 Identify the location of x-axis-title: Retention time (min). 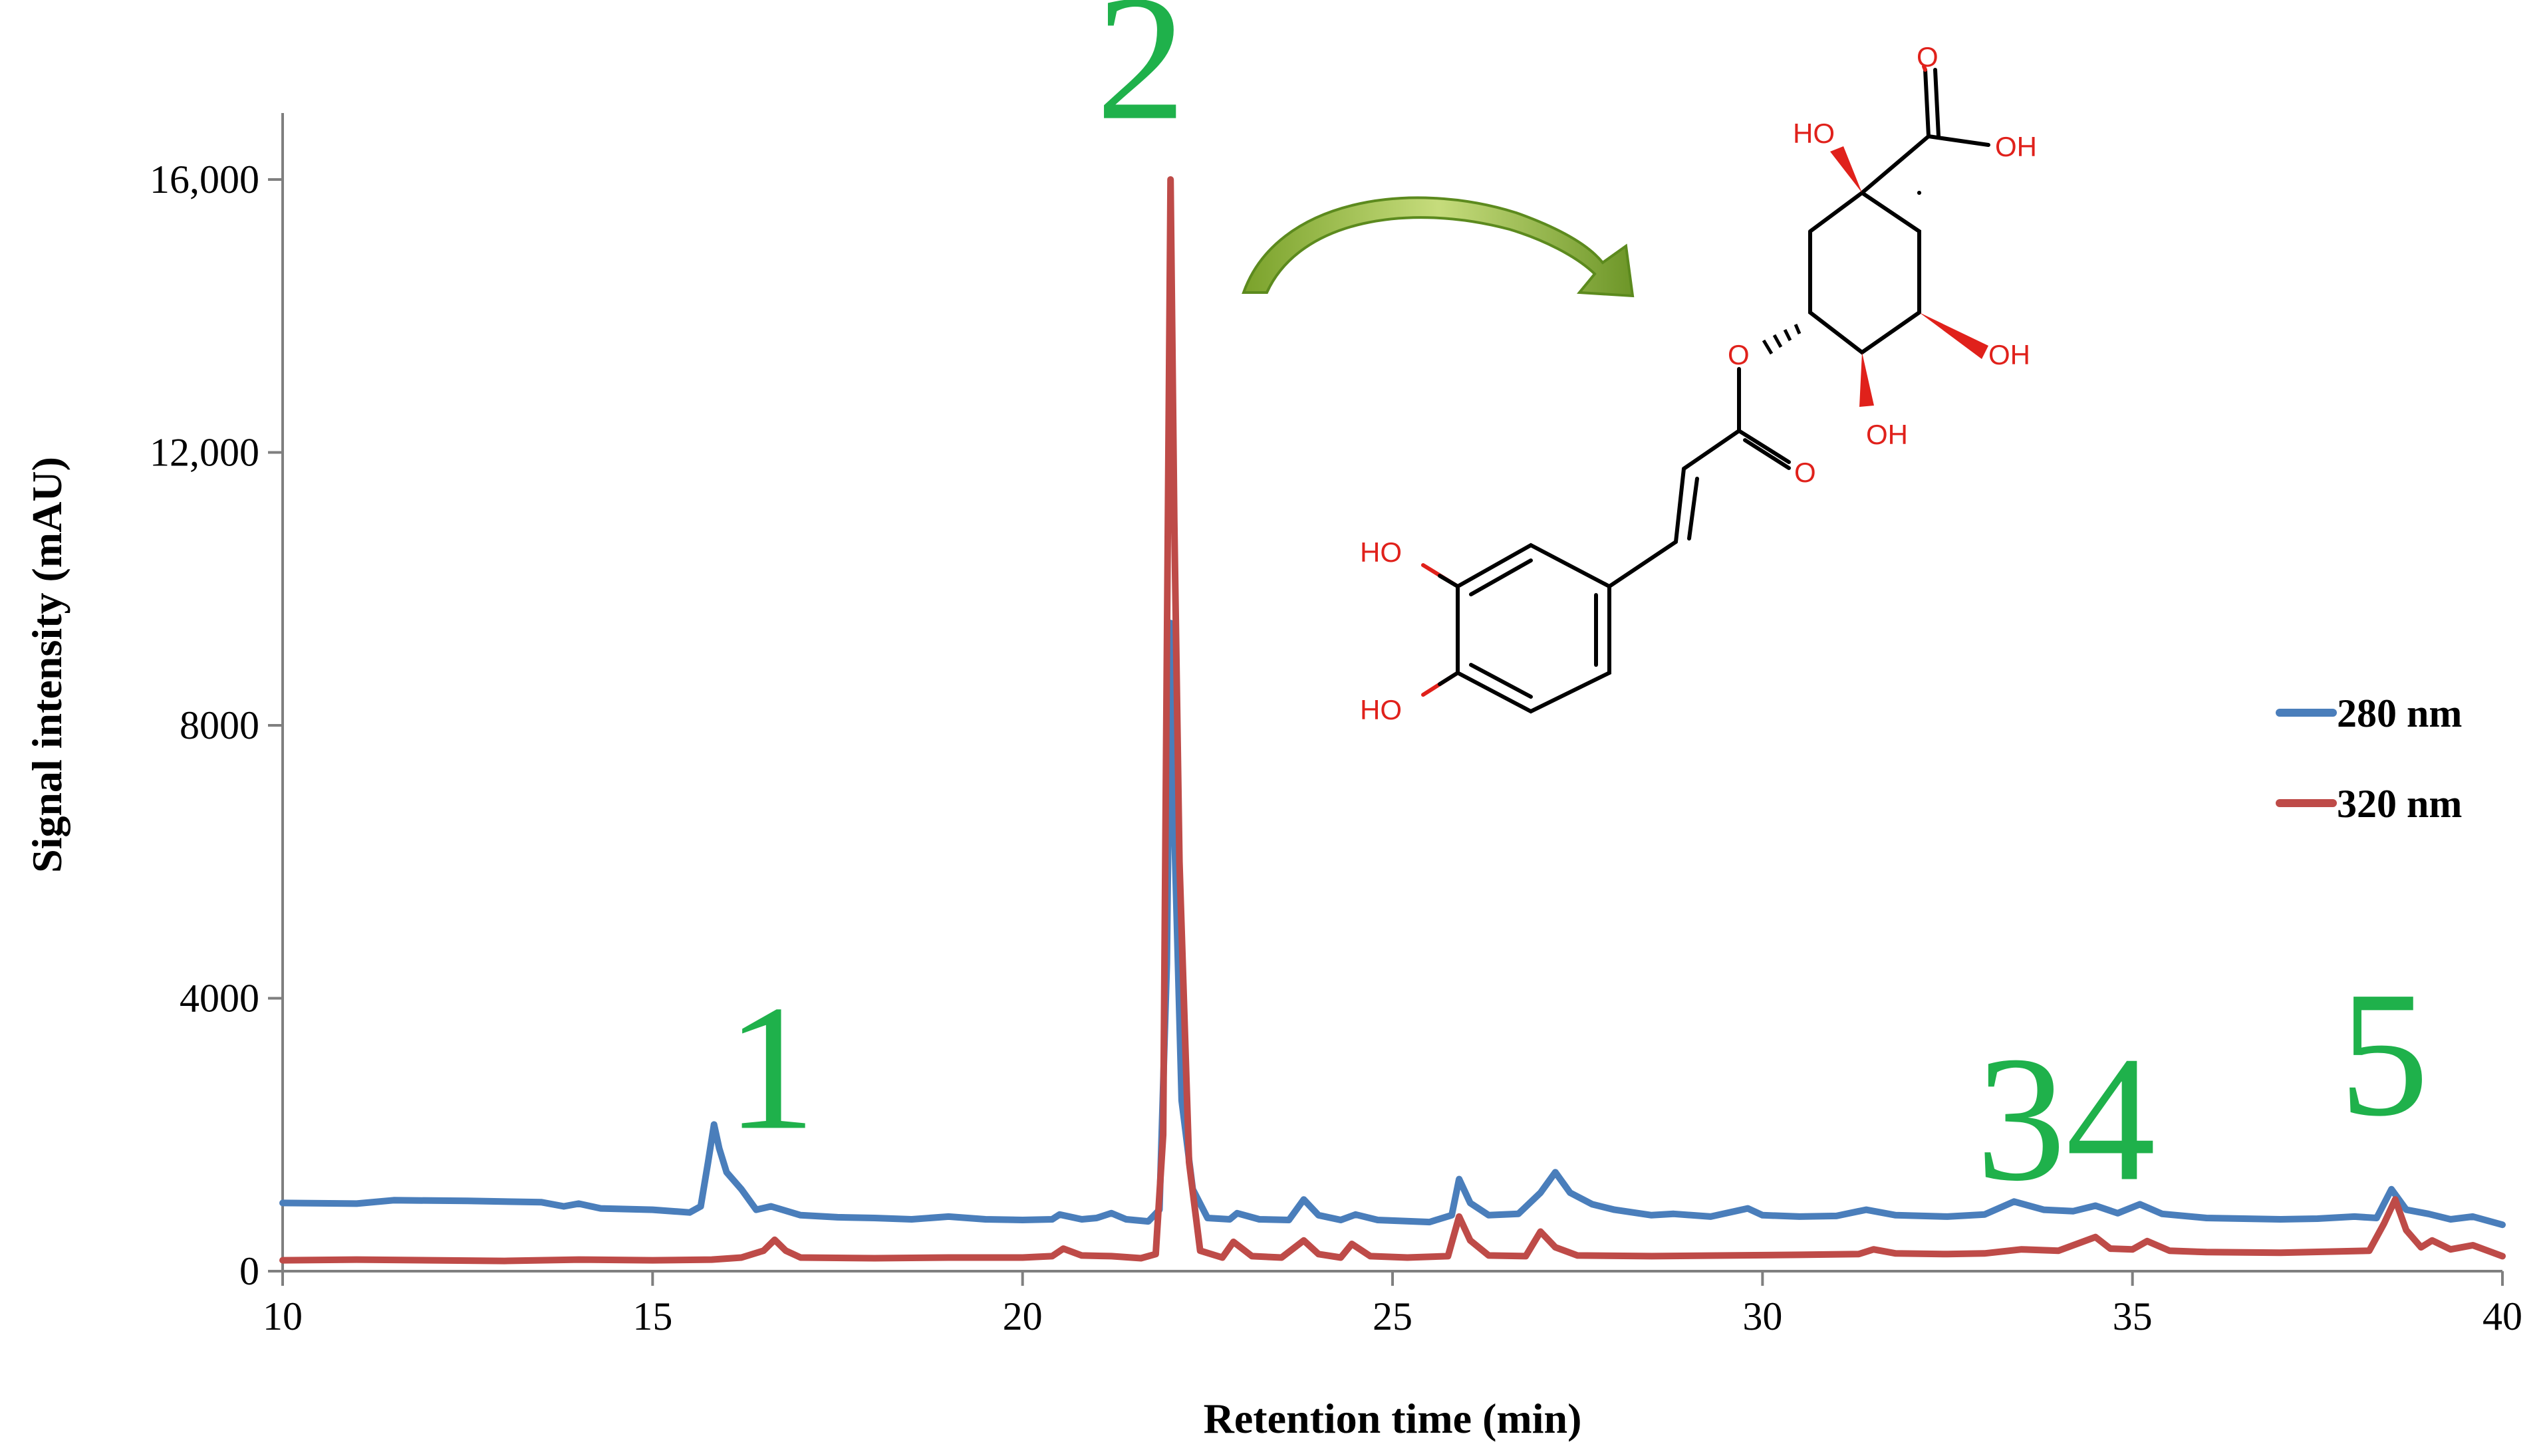
(1393, 1418).